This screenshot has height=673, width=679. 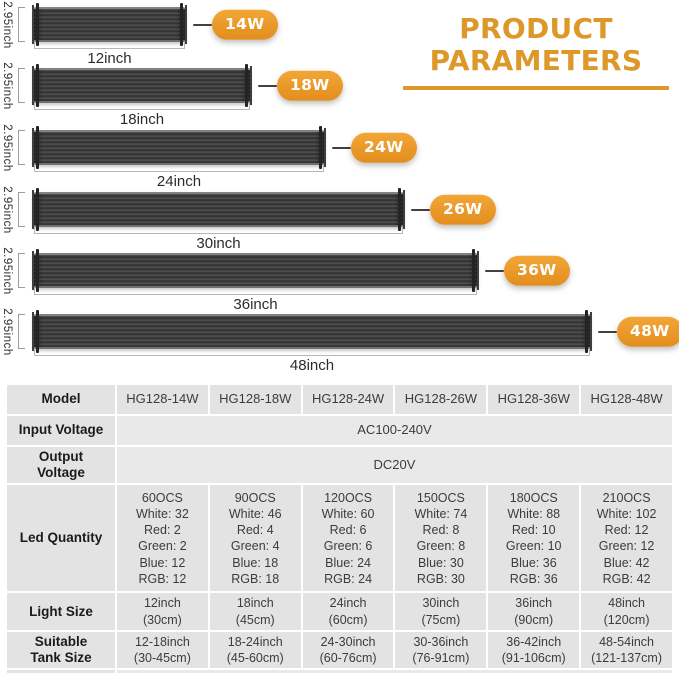 What do you see at coordinates (155, 35) in the screenshot?
I see `light-bar: 14W 12inch` at bounding box center [155, 35].